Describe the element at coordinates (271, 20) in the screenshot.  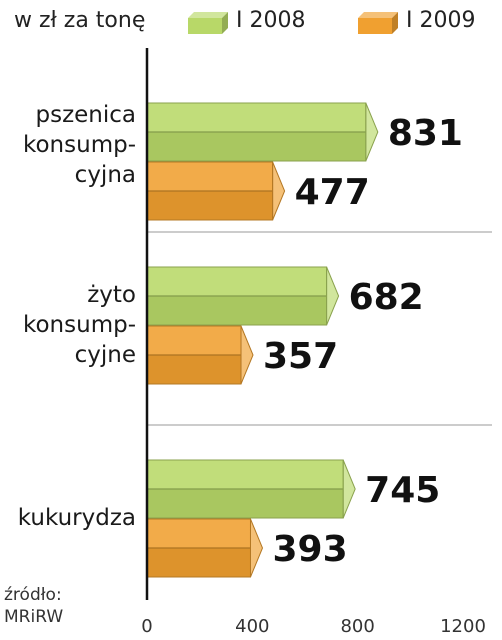
I see `legend-label-2008: I 2008` at that location.